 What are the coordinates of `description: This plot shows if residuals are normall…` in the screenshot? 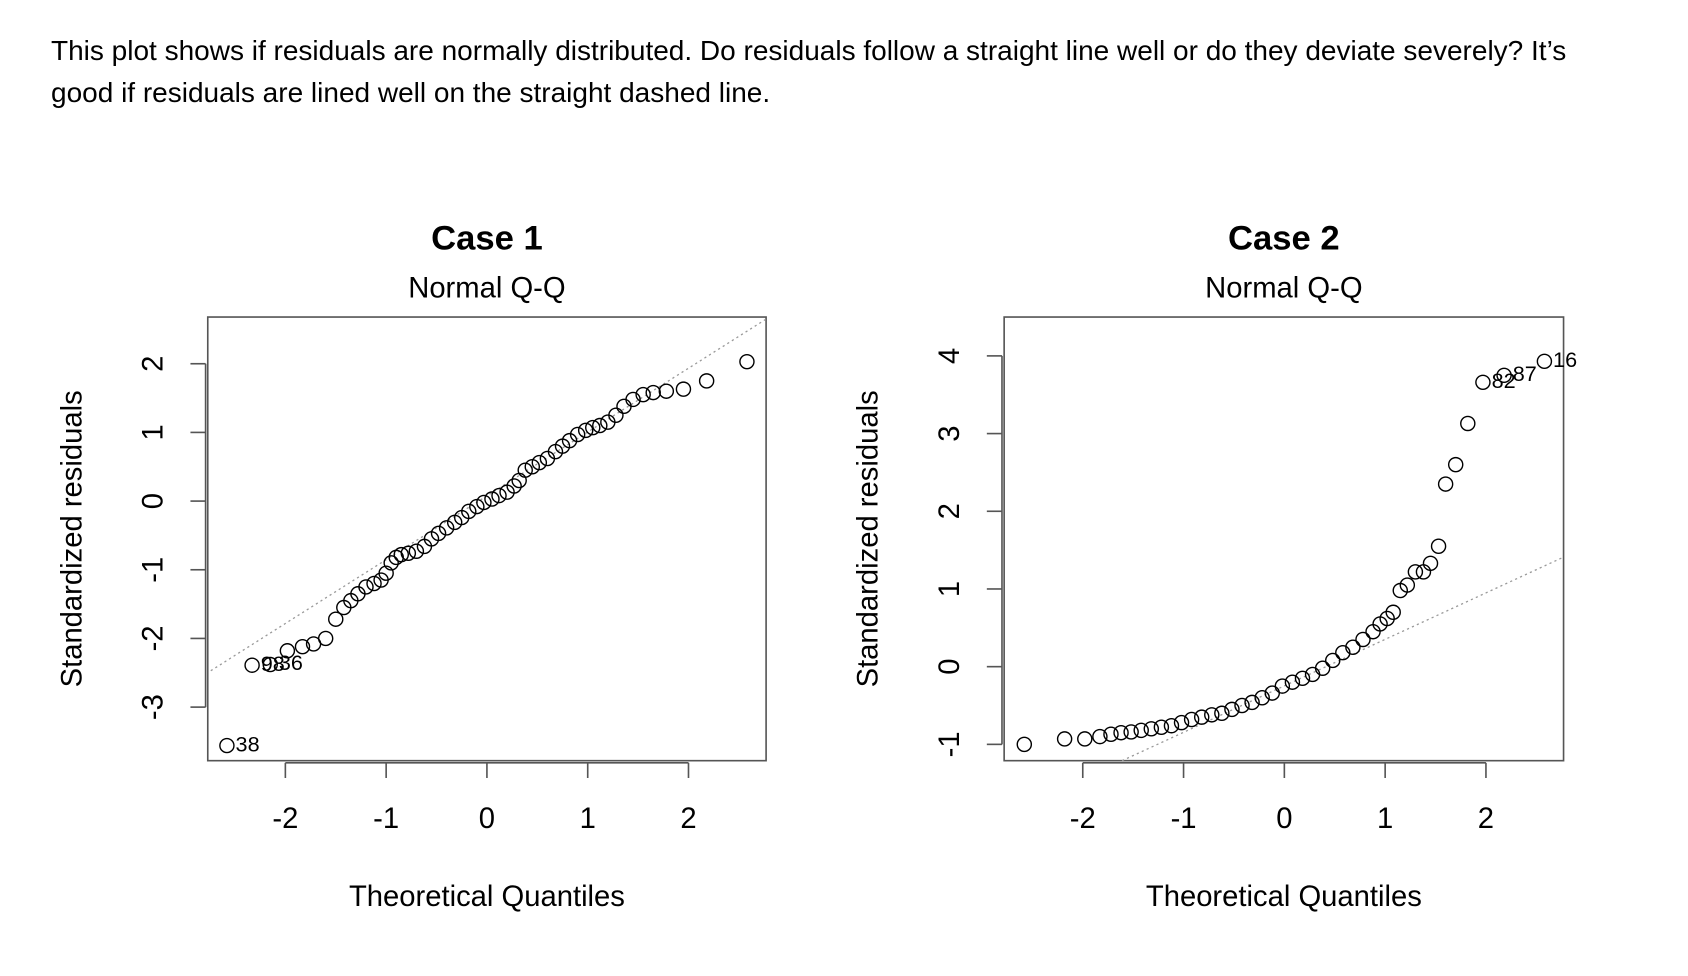 It's located at (809, 71).